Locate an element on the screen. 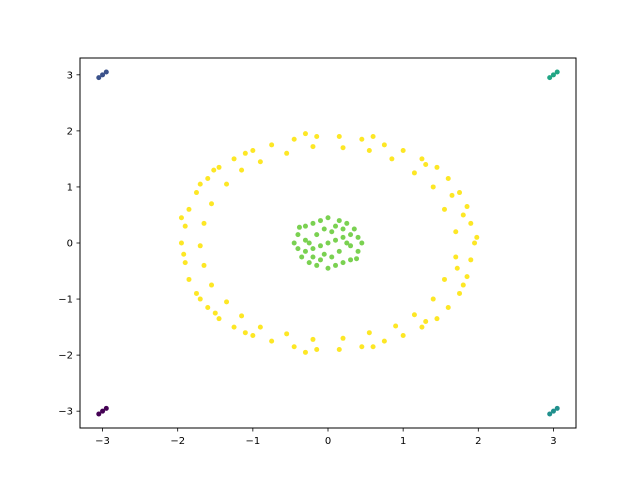 The image size is (640, 480). y-axis-ticks: −3 −2 −1 0 1 2 3 is located at coordinates (69, 244).